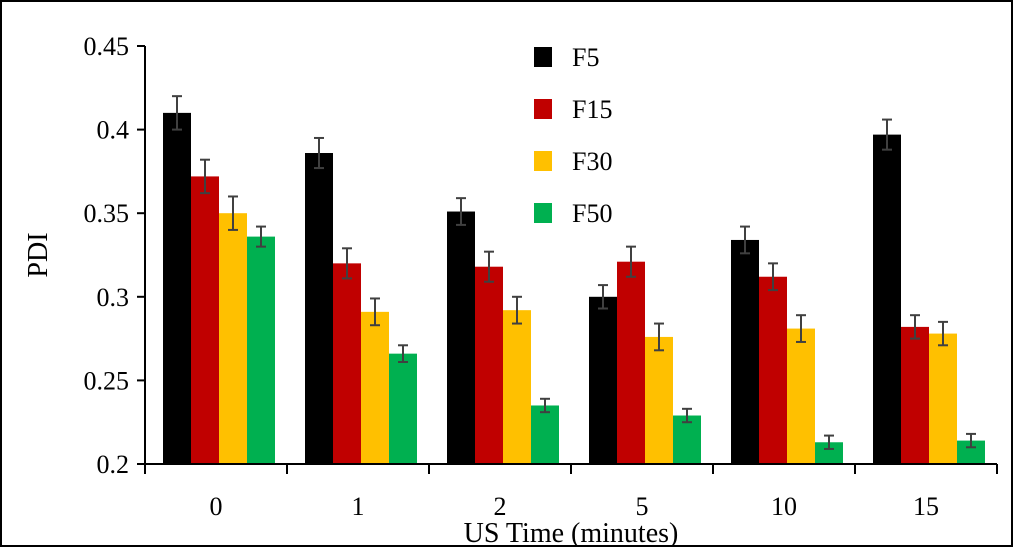  I want to click on legend: F5 F15 F30 F50, so click(573, 135).